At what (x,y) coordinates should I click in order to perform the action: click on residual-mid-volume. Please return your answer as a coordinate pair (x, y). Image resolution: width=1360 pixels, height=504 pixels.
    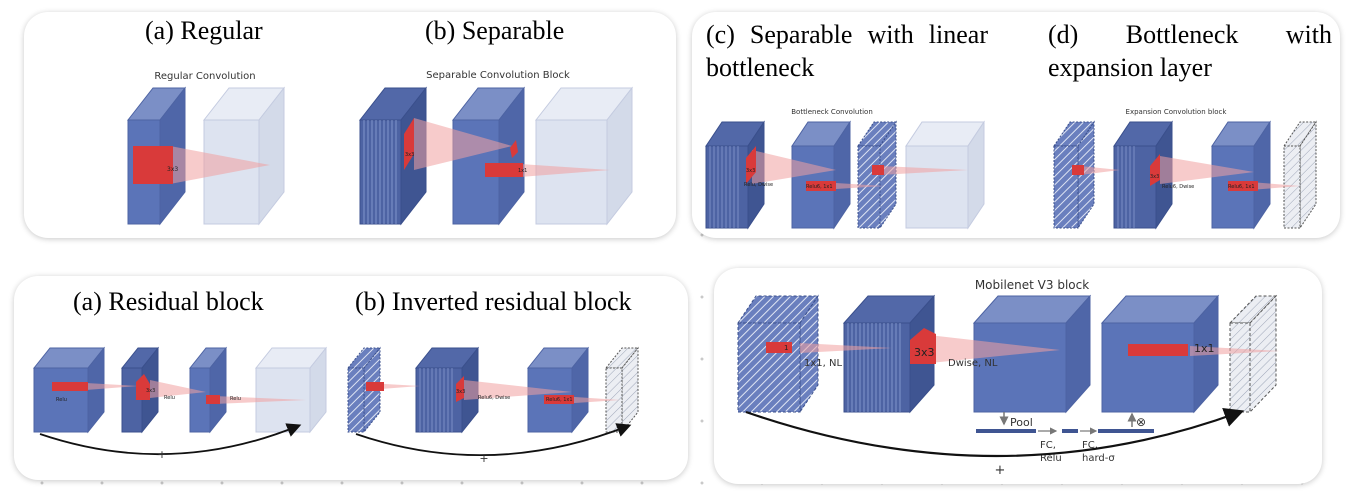
    Looking at the image, I should click on (208, 390).